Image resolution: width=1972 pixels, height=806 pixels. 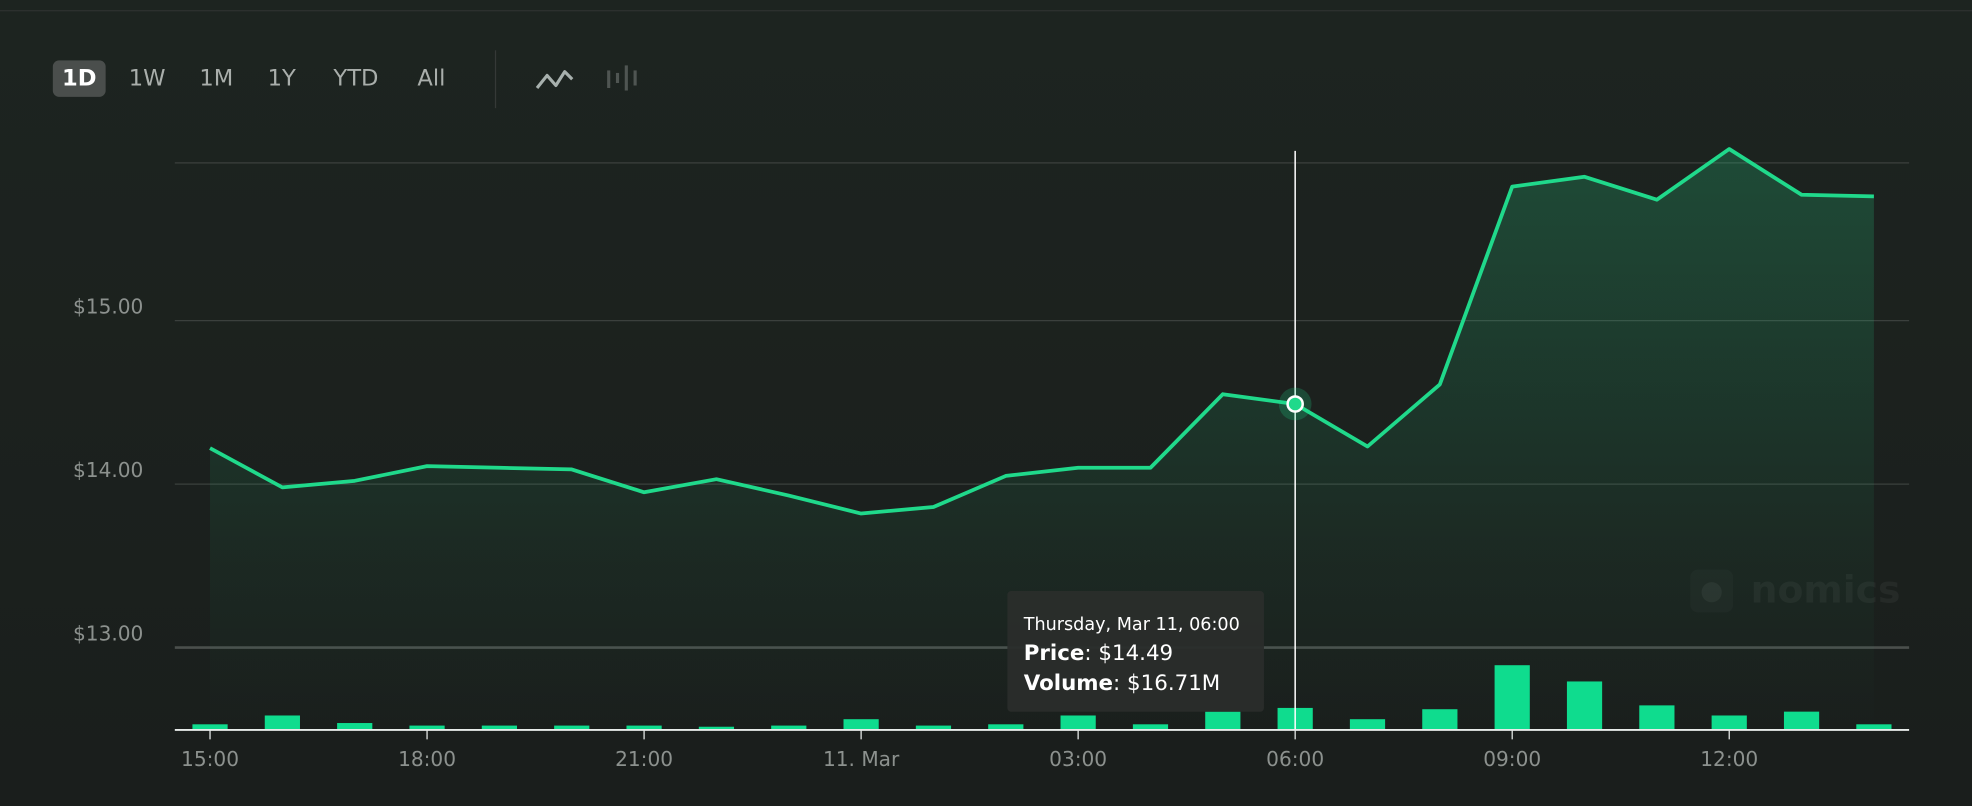 I want to click on range-button: YTD, so click(x=355, y=79).